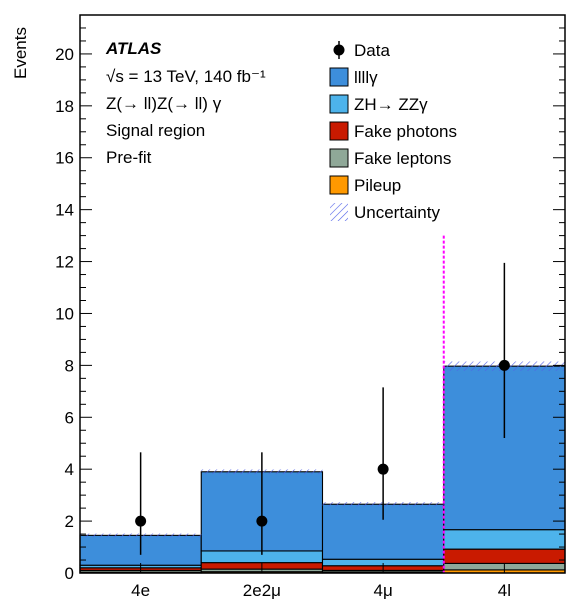 This screenshot has height=614, width=578. What do you see at coordinates (140, 590) in the screenshot?
I see `x-tick-label: 4e` at bounding box center [140, 590].